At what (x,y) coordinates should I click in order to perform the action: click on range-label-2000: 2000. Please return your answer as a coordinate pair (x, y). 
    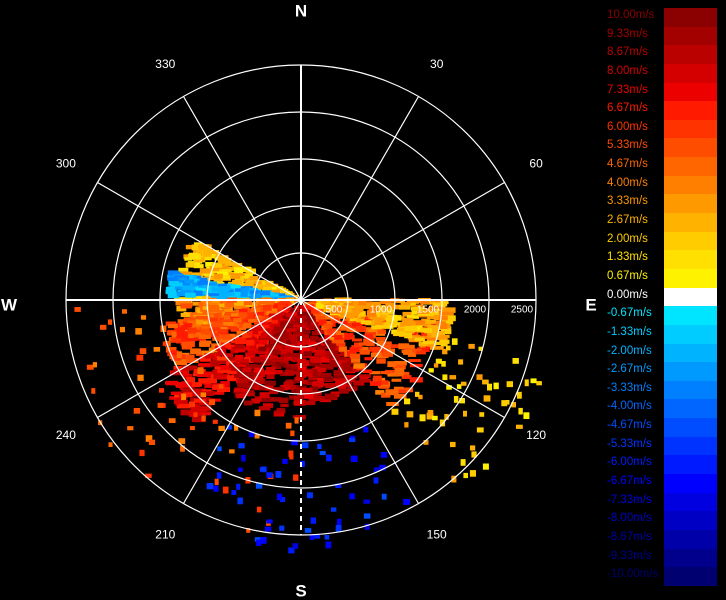
    Looking at the image, I should click on (475, 310).